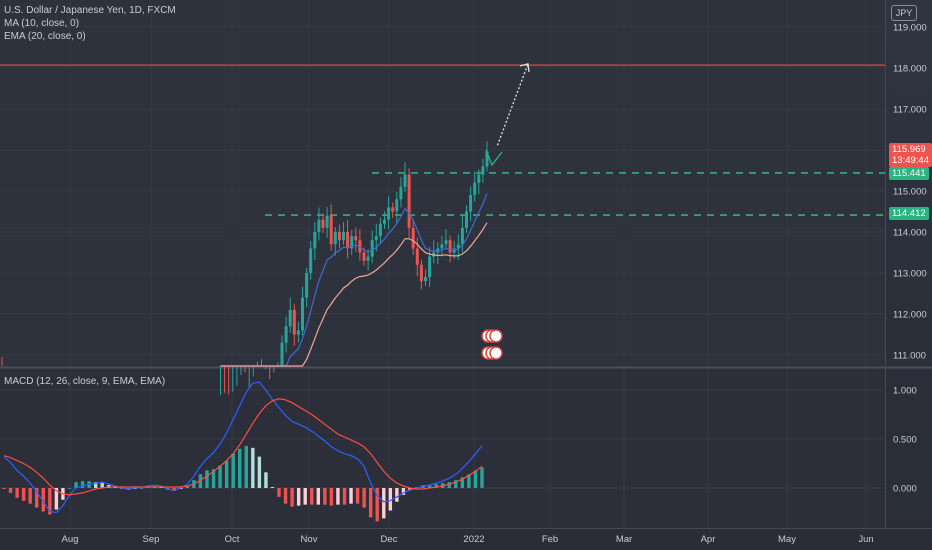  Describe the element at coordinates (708, 539) in the screenshot. I see `time-axis-label: Apr` at that location.